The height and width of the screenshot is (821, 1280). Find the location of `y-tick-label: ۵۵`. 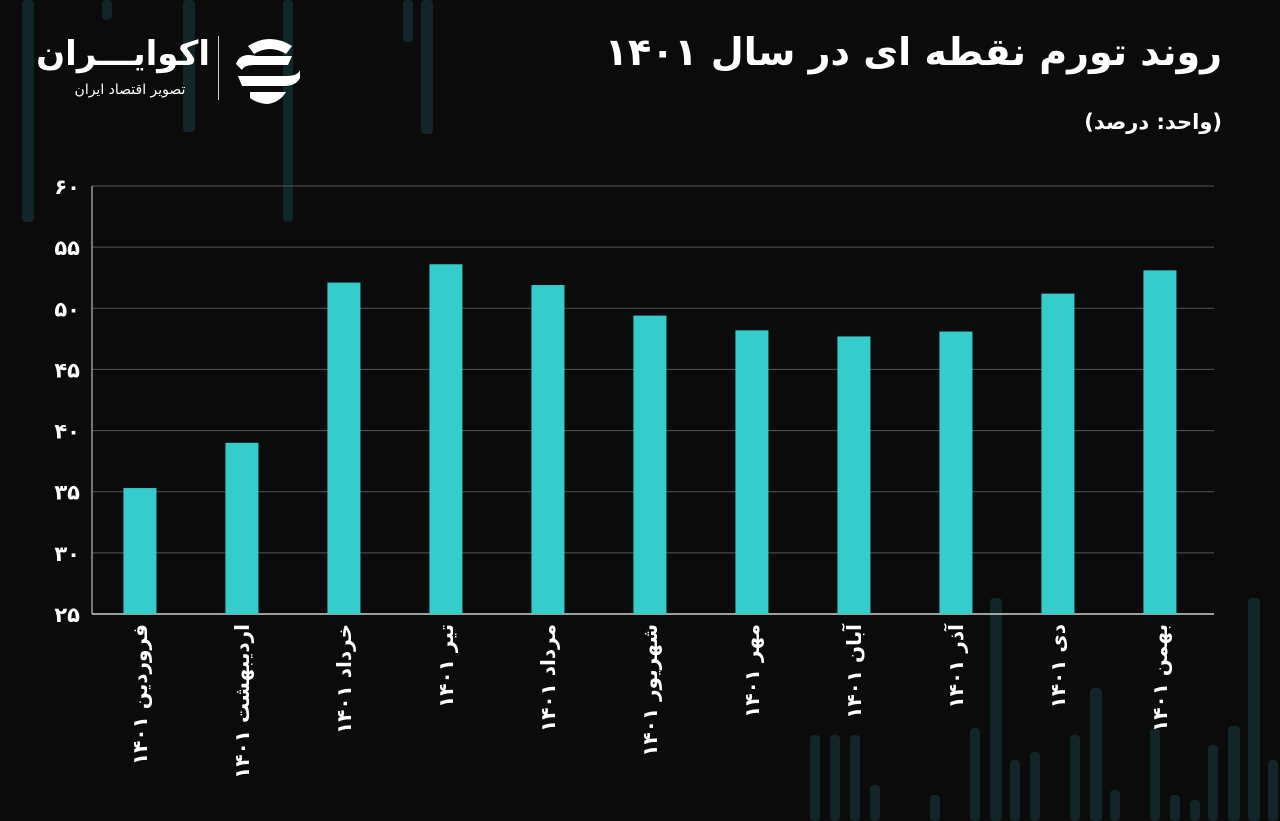

y-tick-label: ۵۵ is located at coordinates (67, 248).